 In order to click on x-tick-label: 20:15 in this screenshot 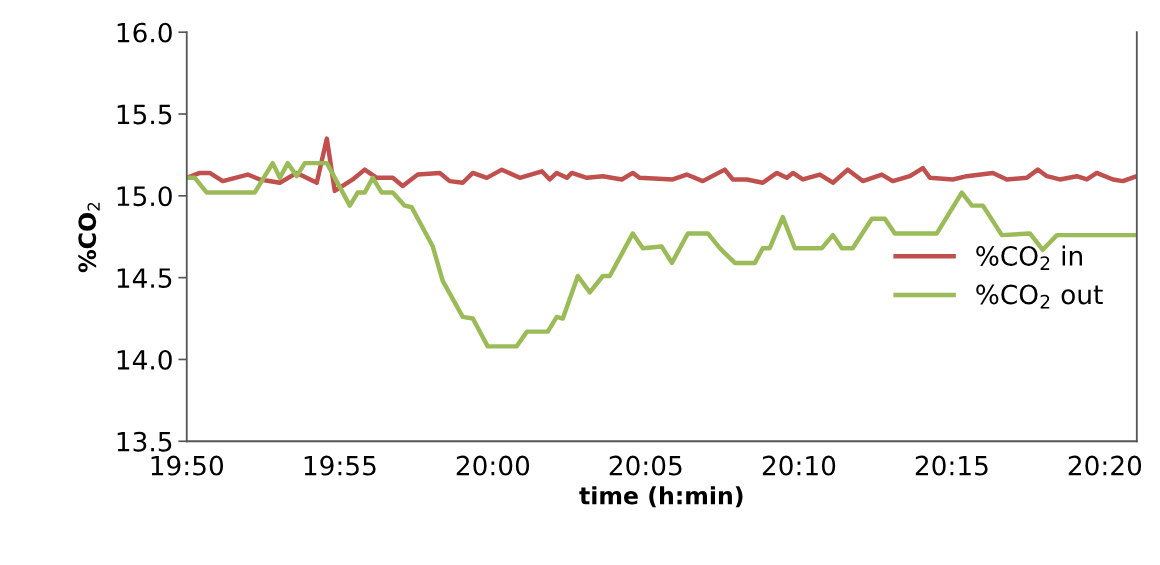, I will do `click(951, 465)`.